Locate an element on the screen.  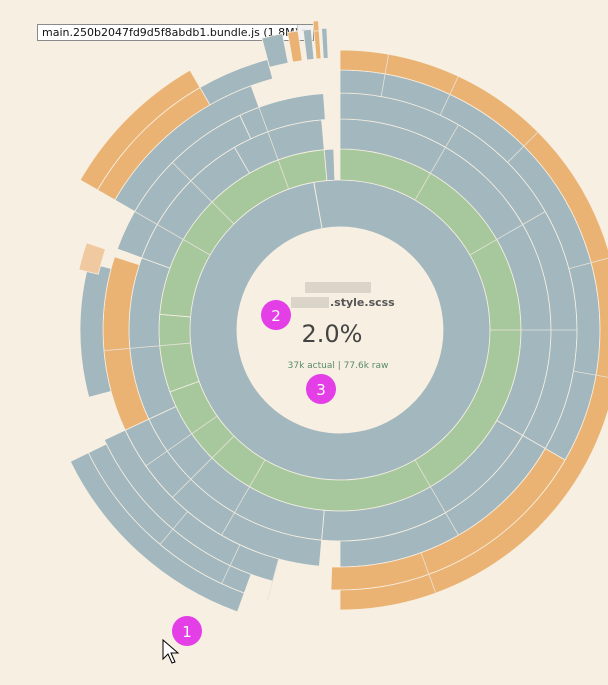
annotation-badge-3: 3 is located at coordinates (321, 389).